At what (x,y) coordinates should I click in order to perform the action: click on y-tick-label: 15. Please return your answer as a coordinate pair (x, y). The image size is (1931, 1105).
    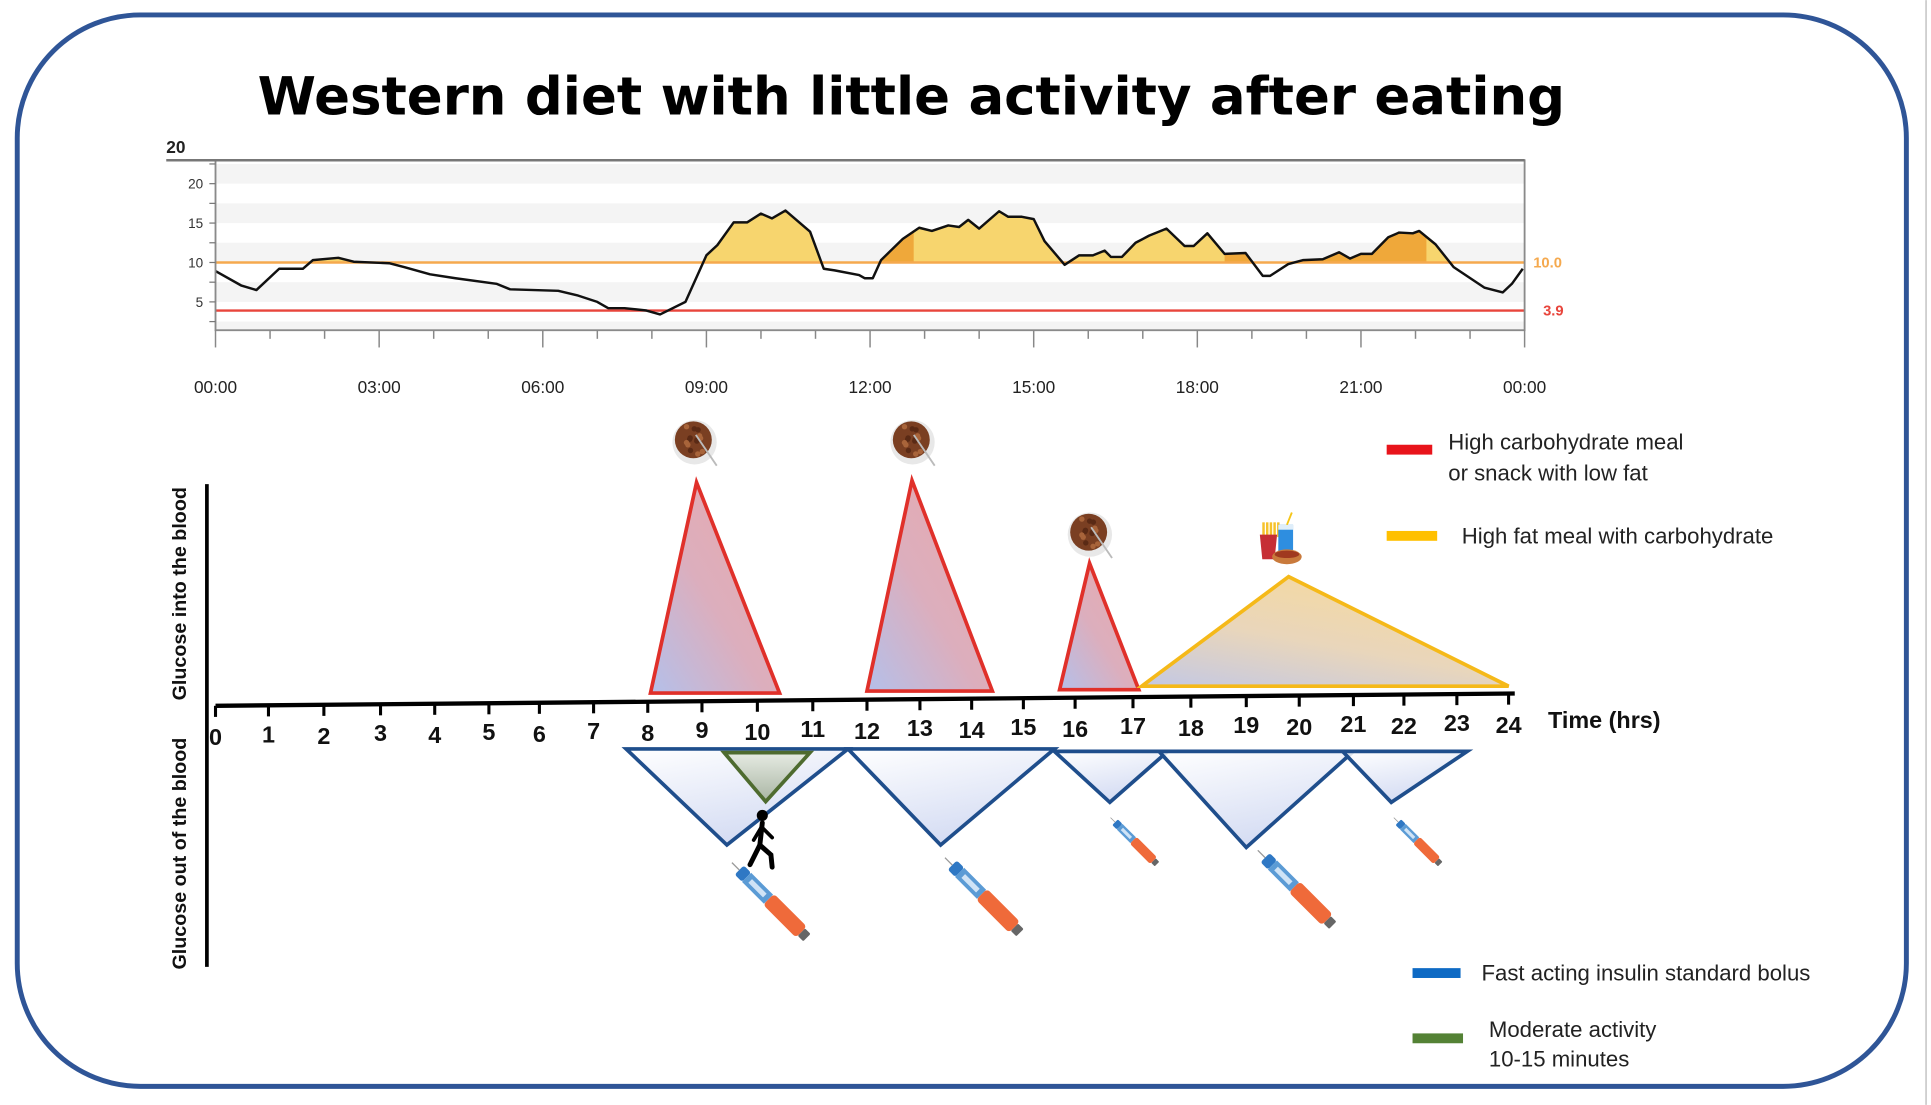
    Looking at the image, I should click on (195, 223).